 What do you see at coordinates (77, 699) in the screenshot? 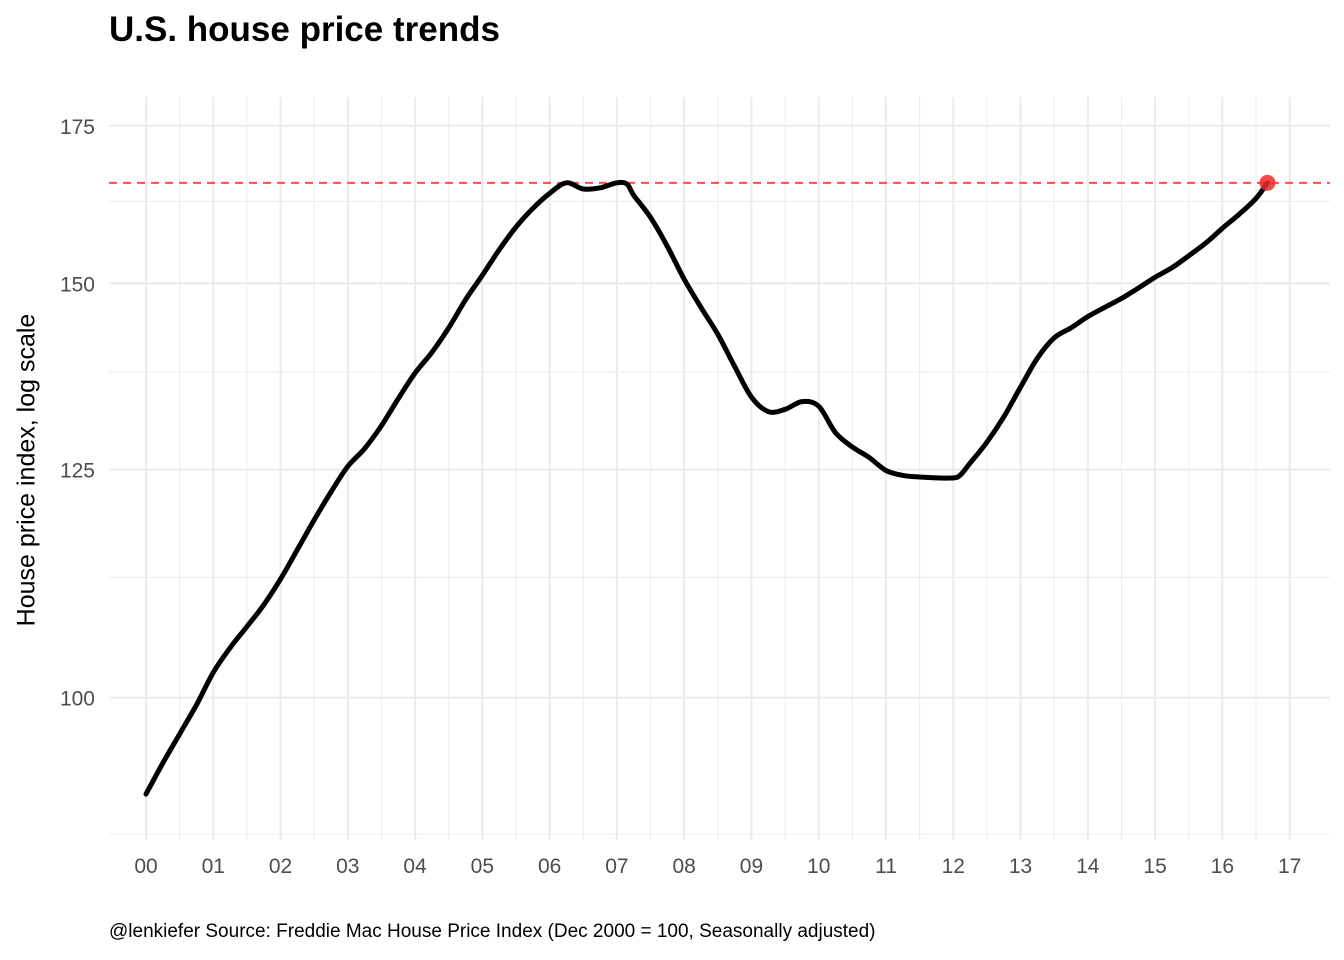
I see `y-tick-label: 100` at bounding box center [77, 699].